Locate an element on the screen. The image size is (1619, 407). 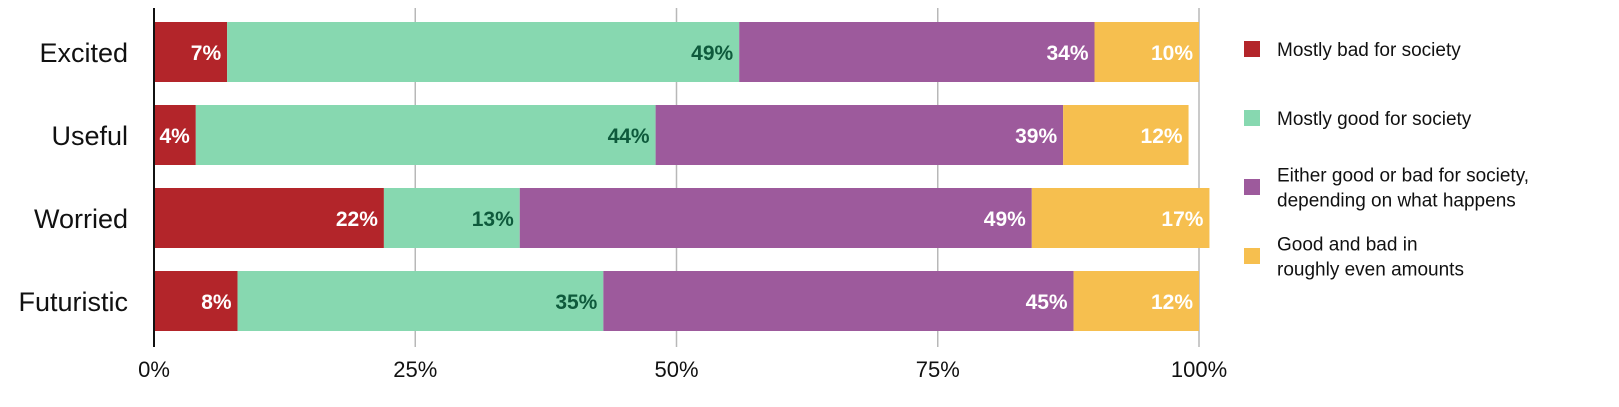
x-tick-label: 50% is located at coordinates (676, 369).